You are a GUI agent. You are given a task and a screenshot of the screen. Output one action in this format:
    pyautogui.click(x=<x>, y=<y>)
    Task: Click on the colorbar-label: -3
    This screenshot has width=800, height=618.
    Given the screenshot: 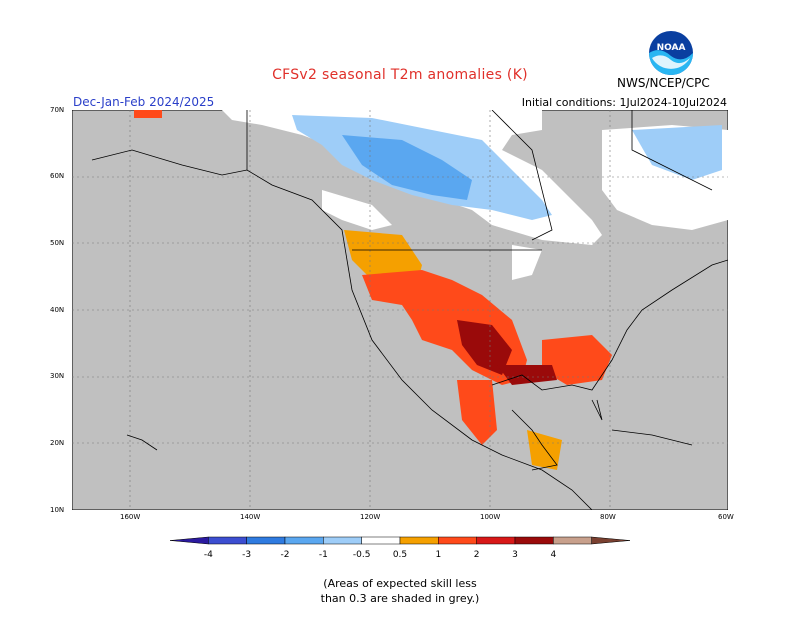 What is the action you would take?
    pyautogui.click(x=246, y=555)
    